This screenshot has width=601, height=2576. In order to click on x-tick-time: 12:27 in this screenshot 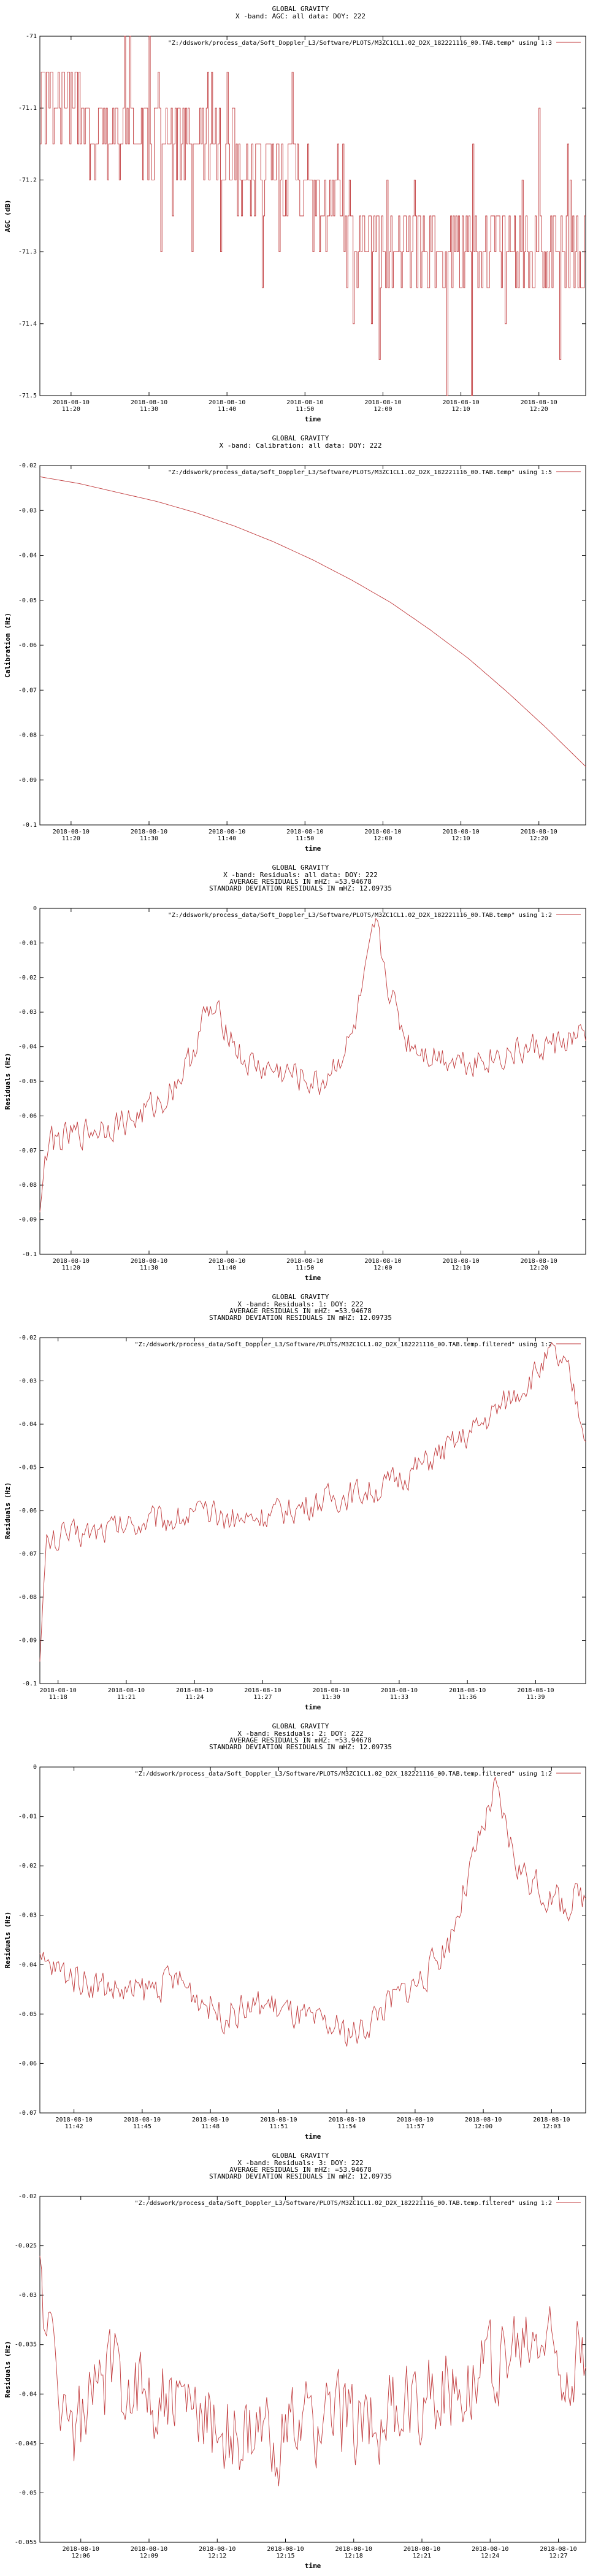, I will do `click(558, 2556)`.